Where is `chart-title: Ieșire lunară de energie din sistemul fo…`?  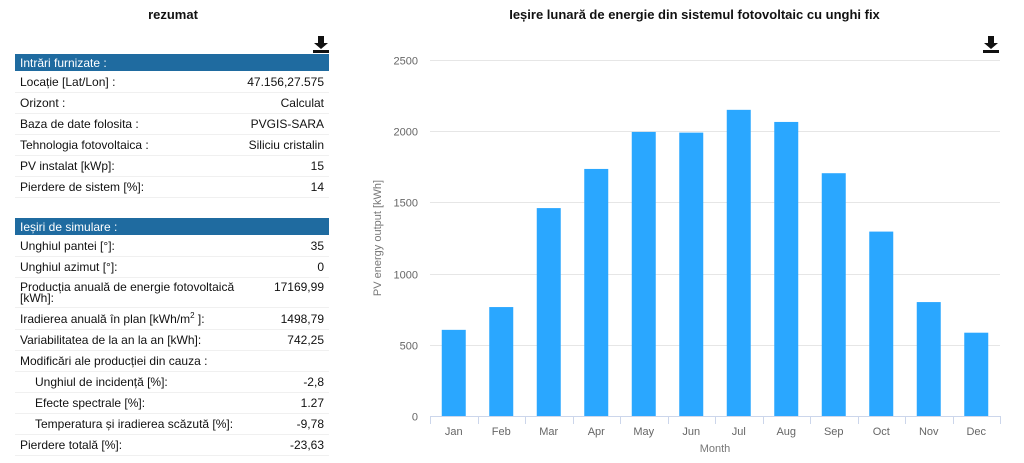 chart-title: Ieșire lunară de energie din sistemul fo… is located at coordinates (694, 14).